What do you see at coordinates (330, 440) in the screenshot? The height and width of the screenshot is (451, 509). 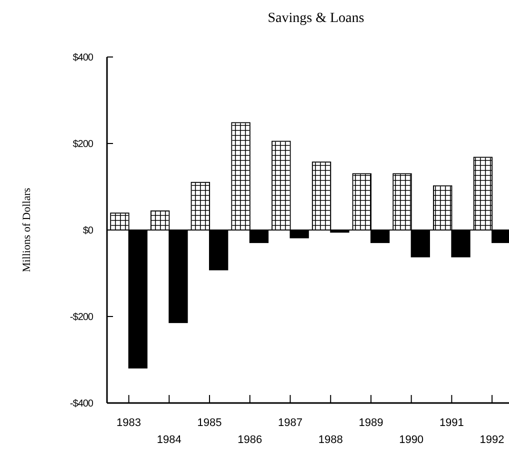 I see `x-tick-label: 1988` at bounding box center [330, 440].